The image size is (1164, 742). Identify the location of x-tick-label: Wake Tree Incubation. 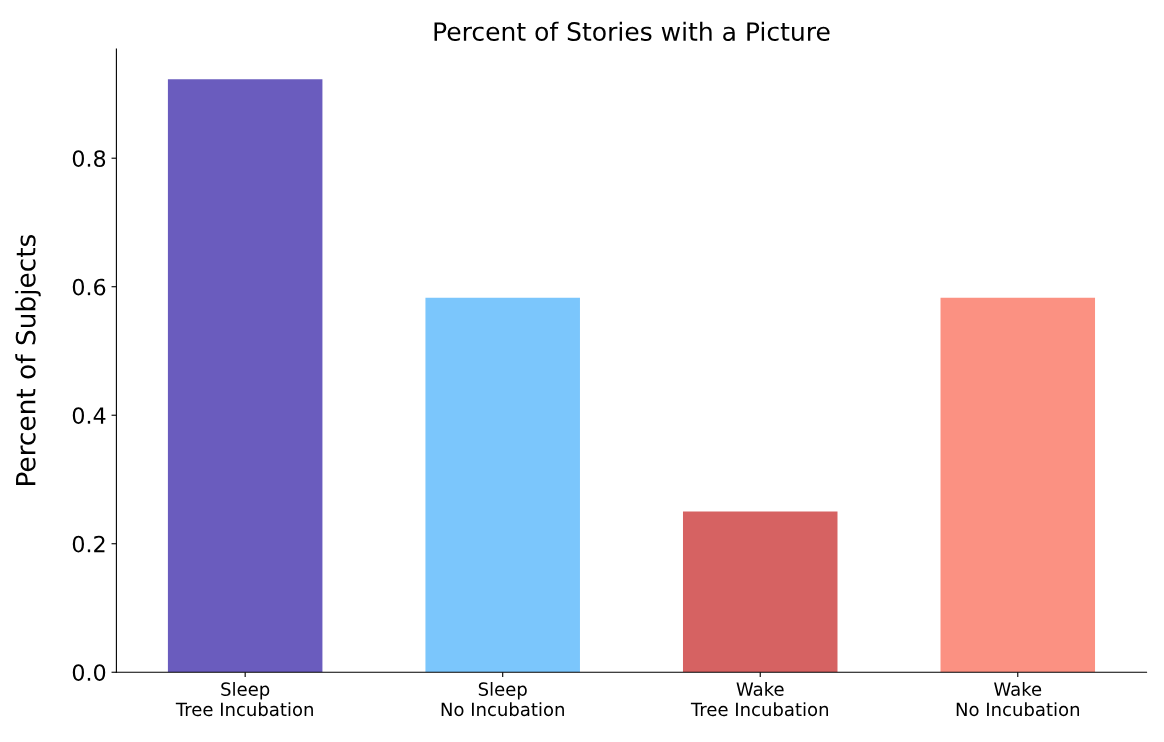
(759, 699).